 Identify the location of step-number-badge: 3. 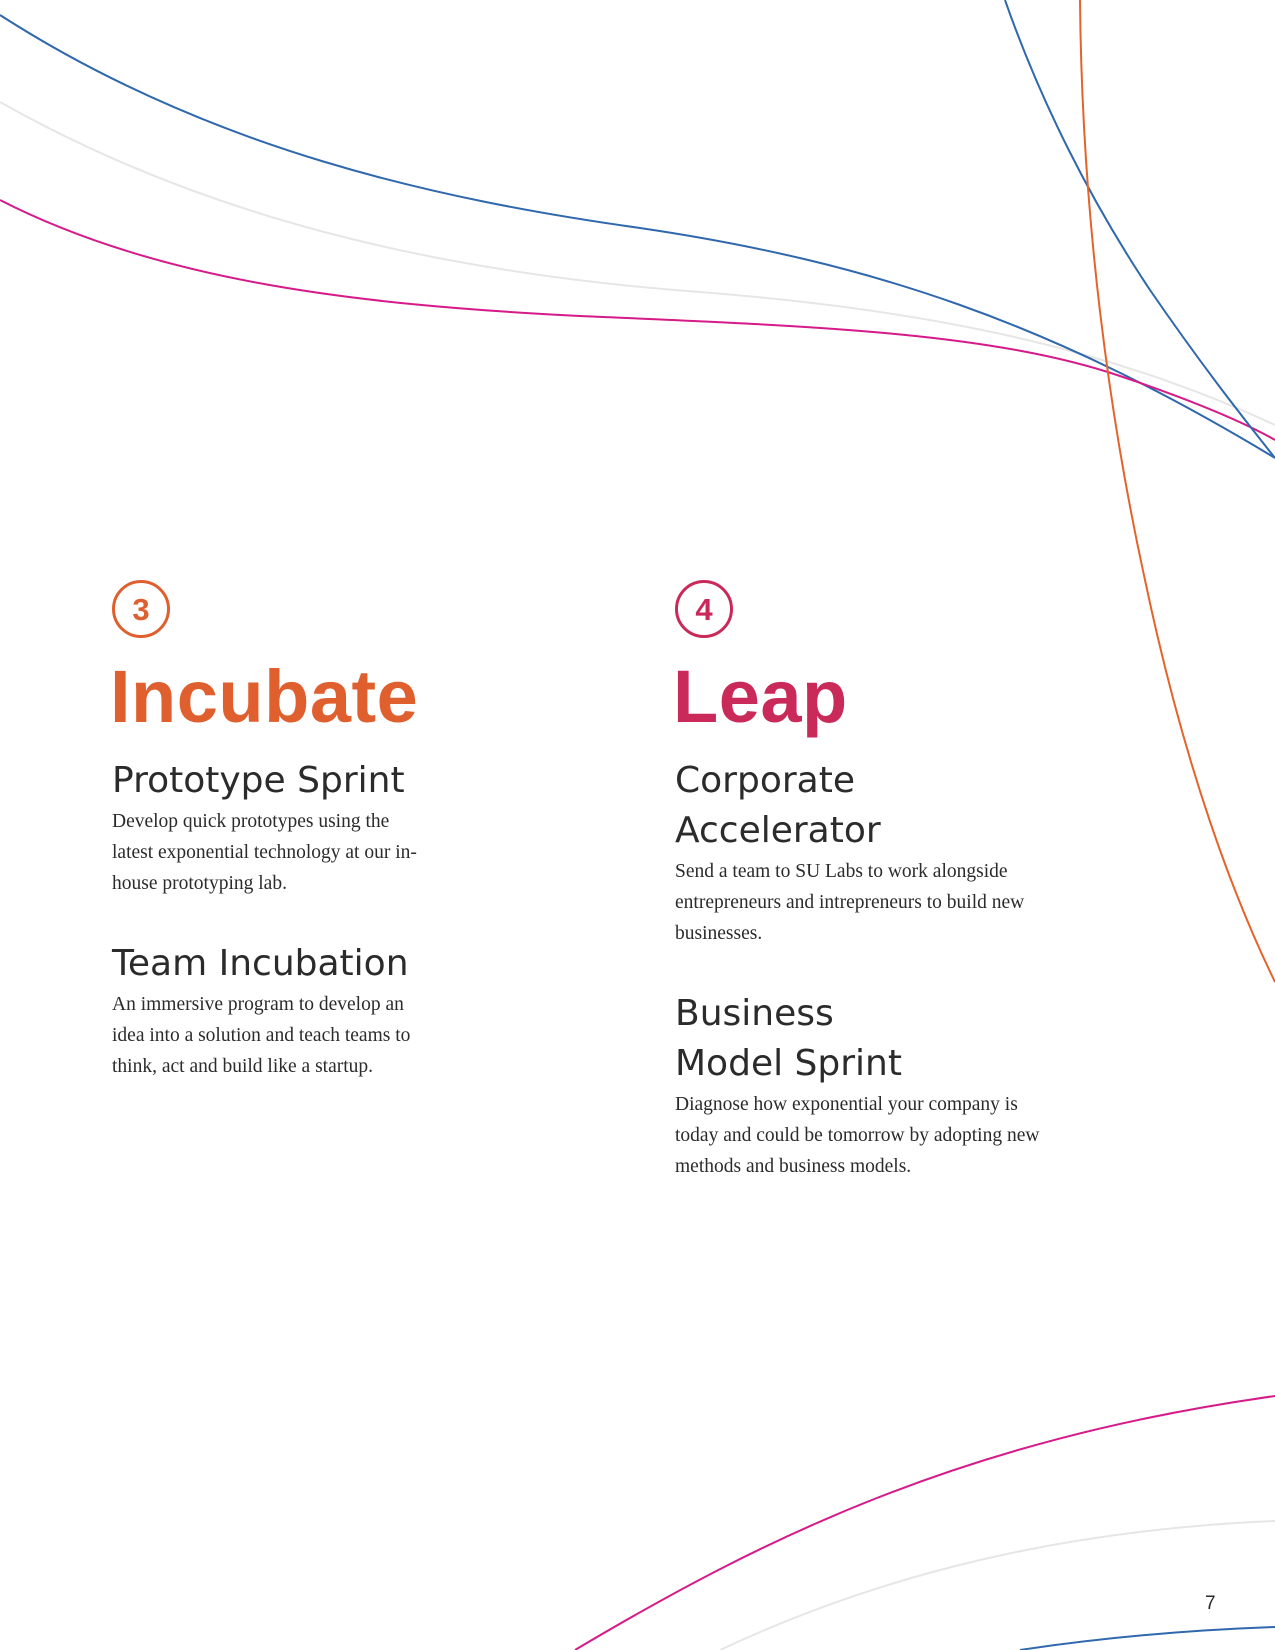
(141, 609).